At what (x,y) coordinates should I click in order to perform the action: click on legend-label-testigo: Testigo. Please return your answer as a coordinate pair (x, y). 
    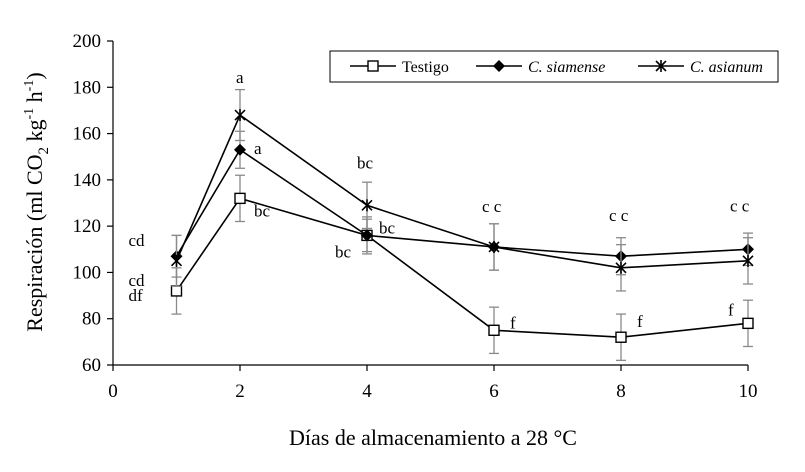
    Looking at the image, I should click on (425, 67).